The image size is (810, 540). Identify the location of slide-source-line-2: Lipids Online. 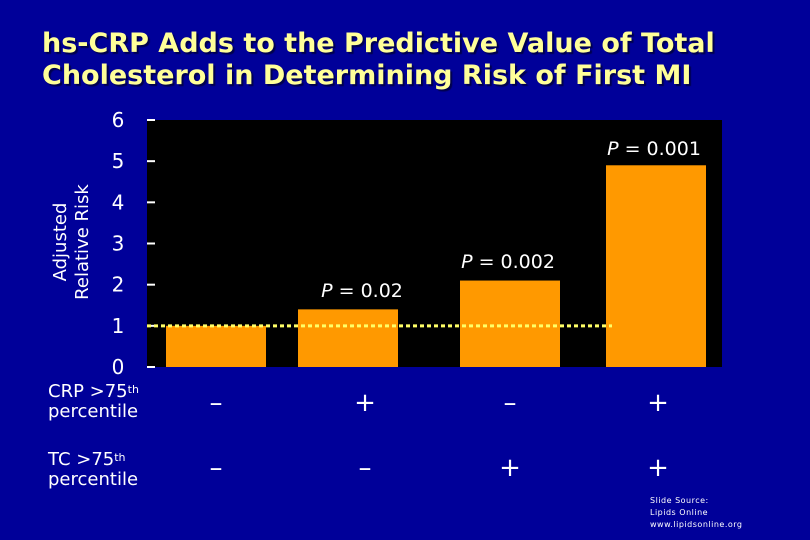
(679, 512).